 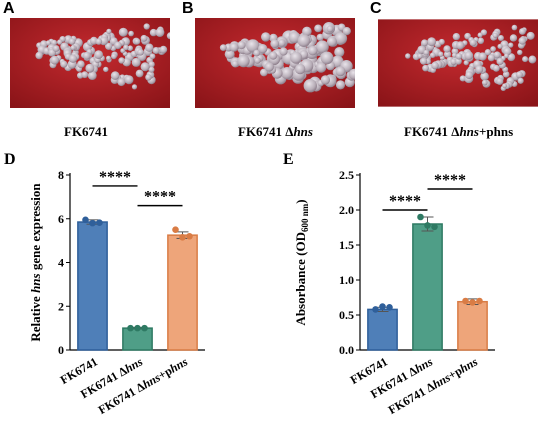 What do you see at coordinates (61, 219) in the screenshot?
I see `y-tick-label: 6` at bounding box center [61, 219].